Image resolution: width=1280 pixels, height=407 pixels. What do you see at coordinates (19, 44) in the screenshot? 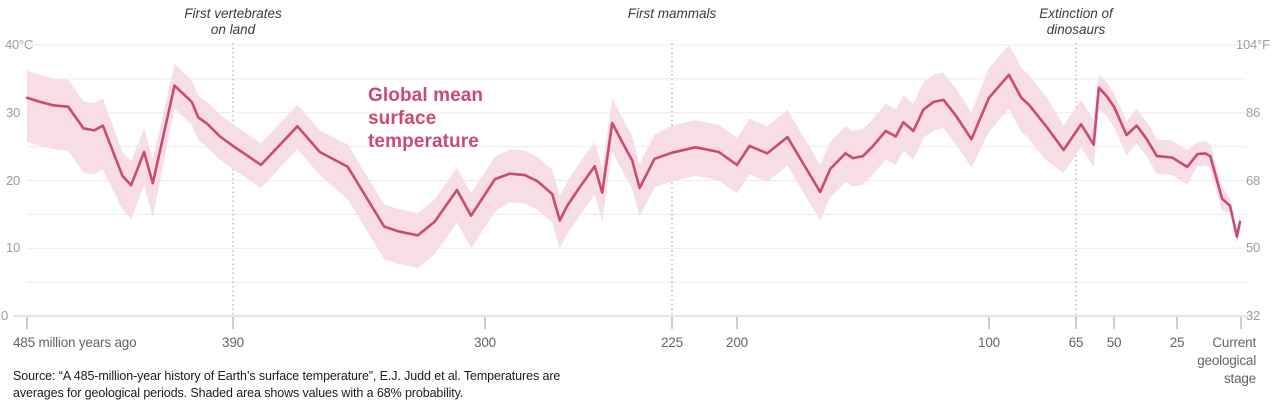
I see `y-axis-label-celsius: 40°C` at bounding box center [19, 44].